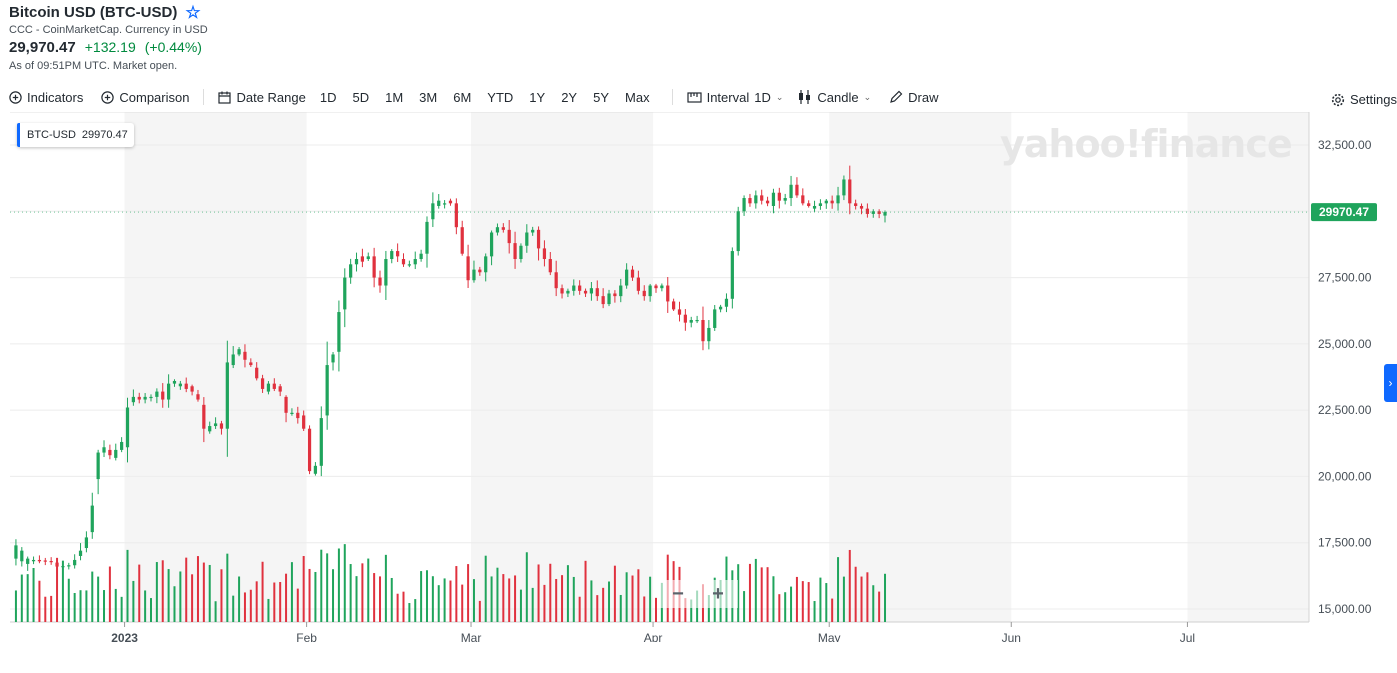 The width and height of the screenshot is (1397, 673). What do you see at coordinates (678, 593) in the screenshot?
I see `zoom-out-button: −` at bounding box center [678, 593].